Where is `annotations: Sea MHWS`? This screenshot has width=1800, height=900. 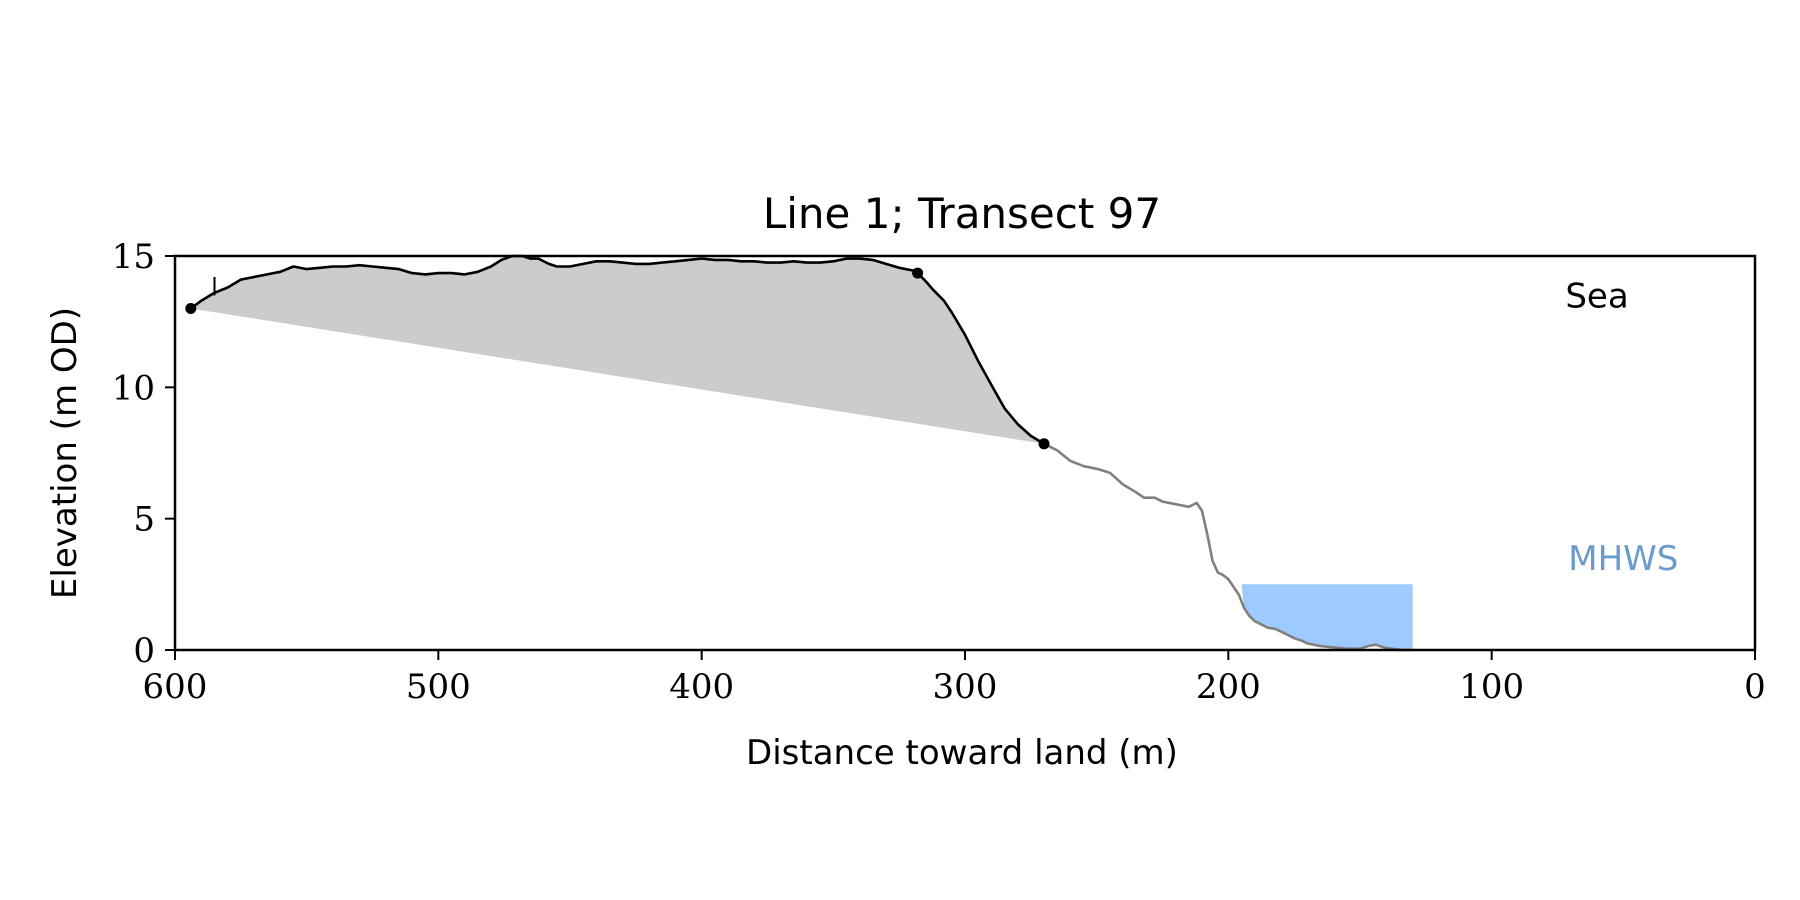 annotations: Sea MHWS is located at coordinates (1621, 427).